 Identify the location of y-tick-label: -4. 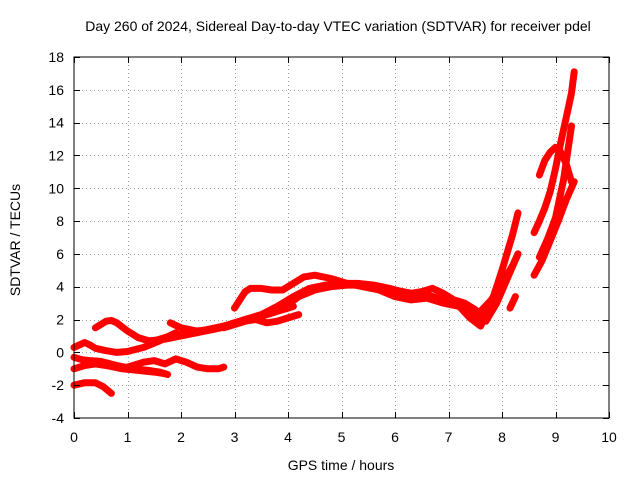
(58, 418).